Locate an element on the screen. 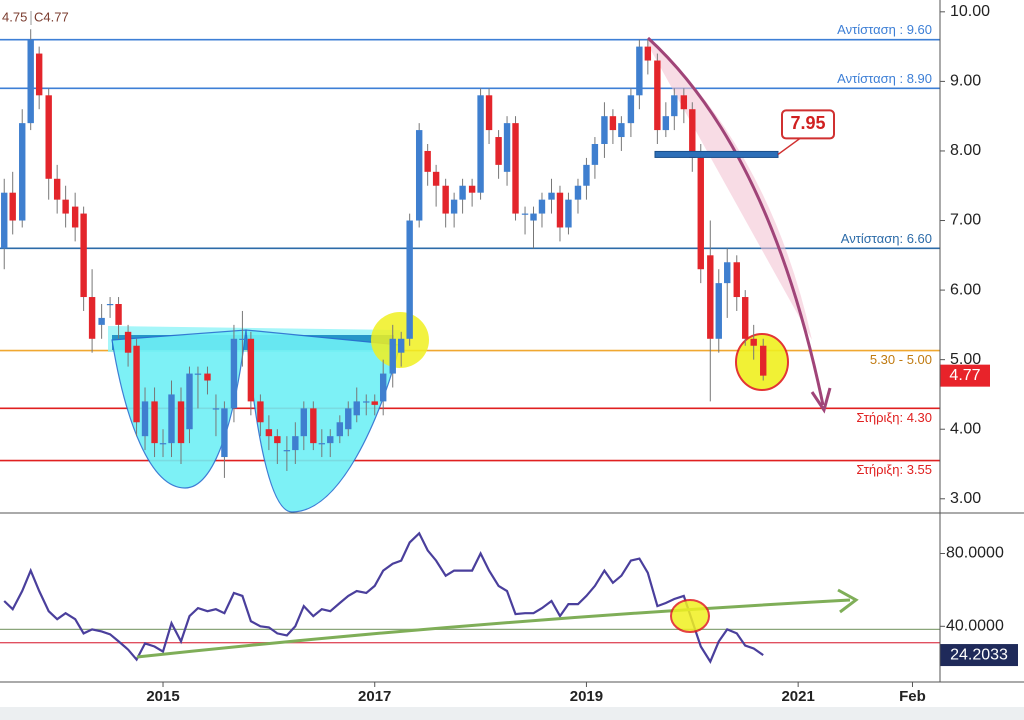  price-tag is located at coordinates (965, 375).